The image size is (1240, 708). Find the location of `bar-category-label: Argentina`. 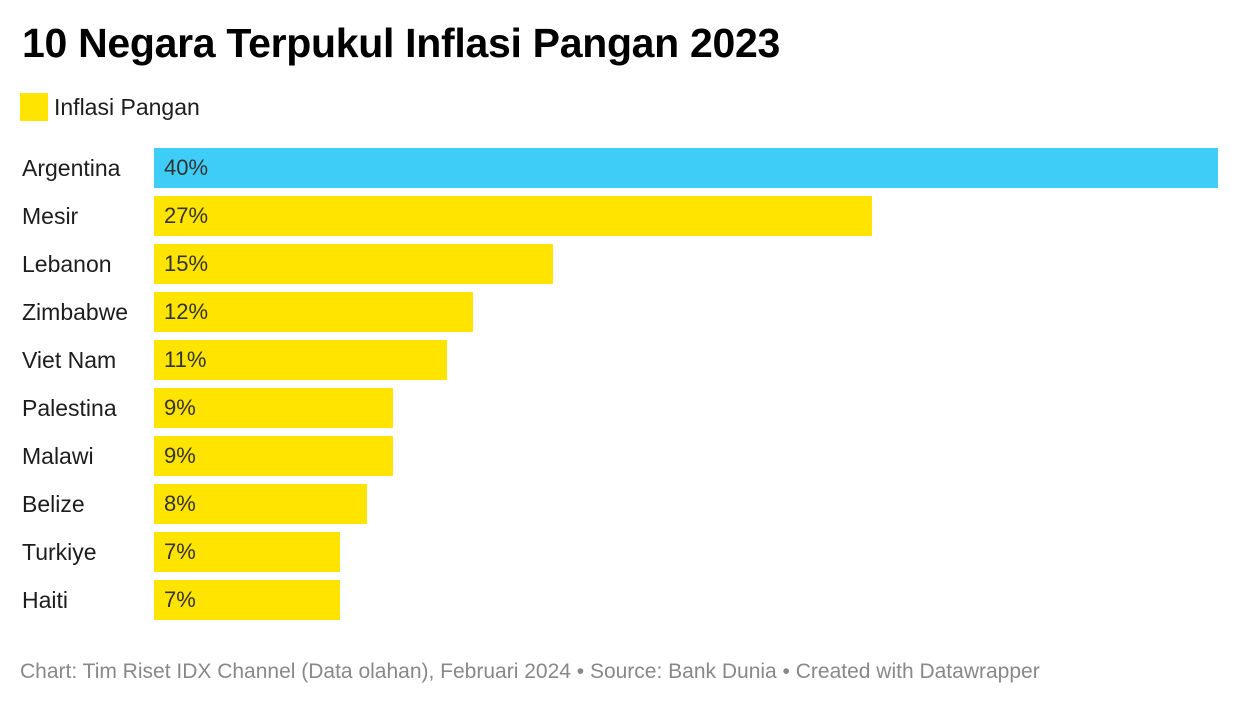

bar-category-label: Argentina is located at coordinates (71, 168).